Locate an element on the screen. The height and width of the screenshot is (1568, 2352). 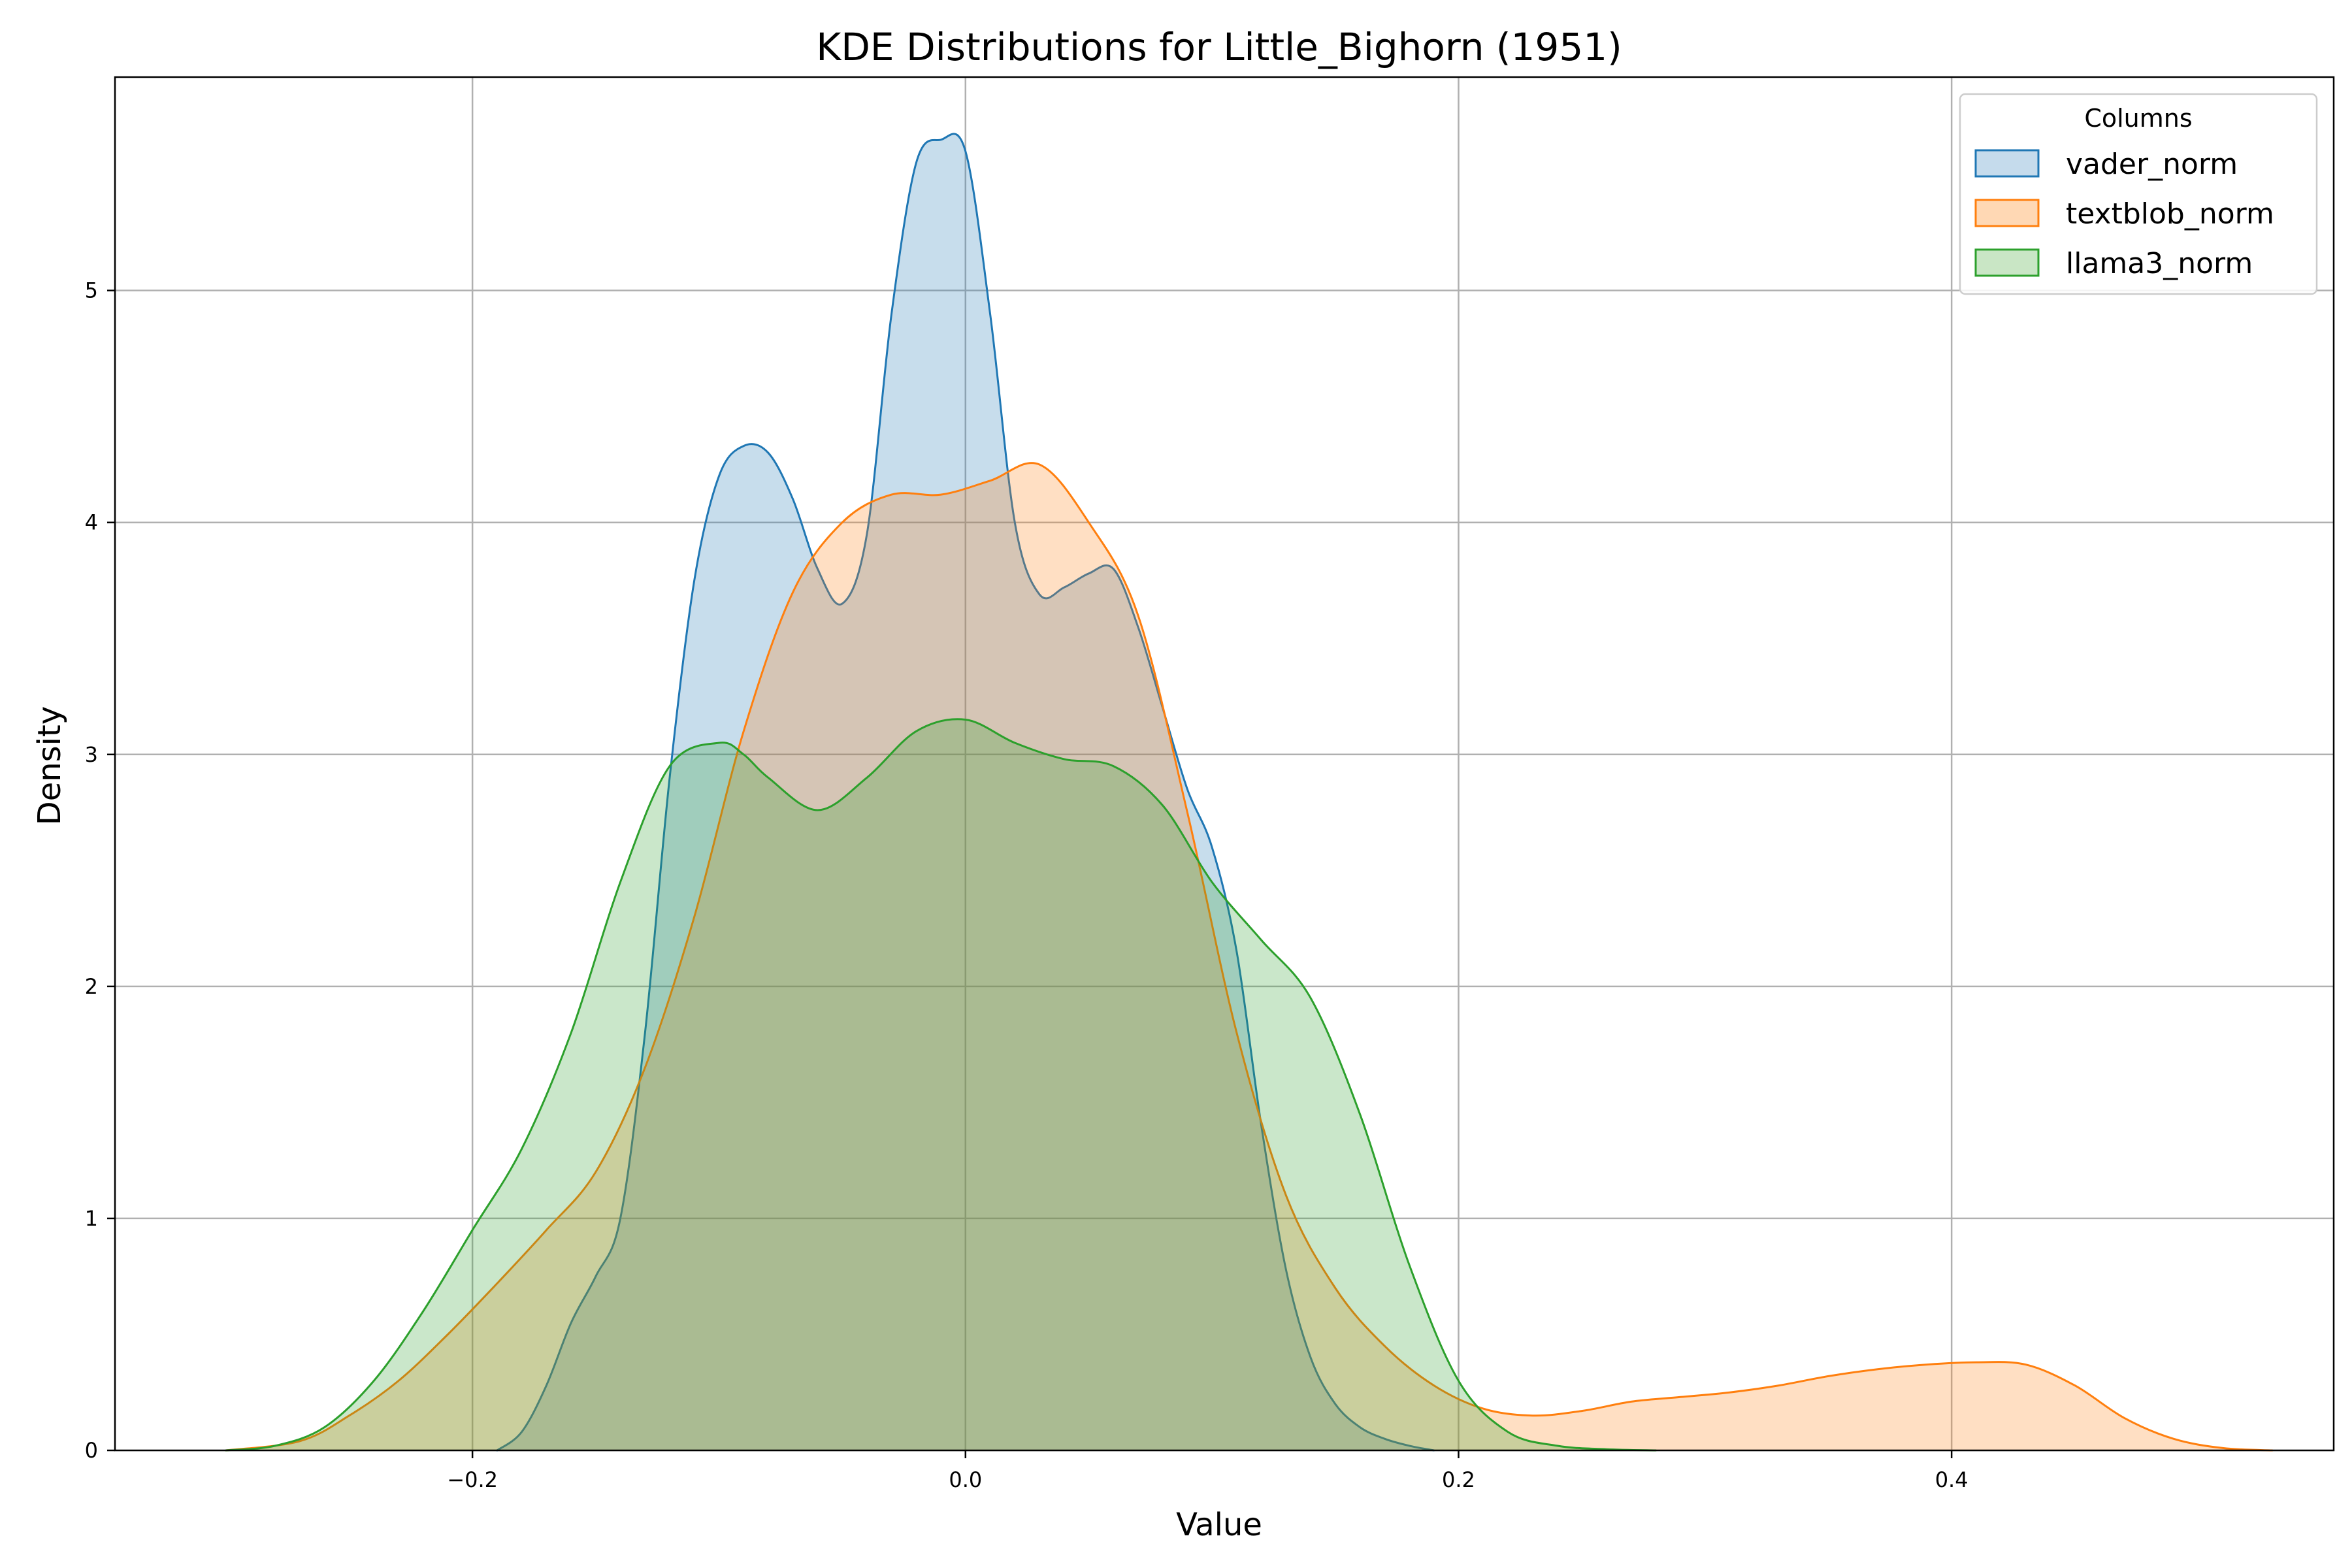
legend-label-textblob_norm: textblob_norm is located at coordinates (2170, 214).